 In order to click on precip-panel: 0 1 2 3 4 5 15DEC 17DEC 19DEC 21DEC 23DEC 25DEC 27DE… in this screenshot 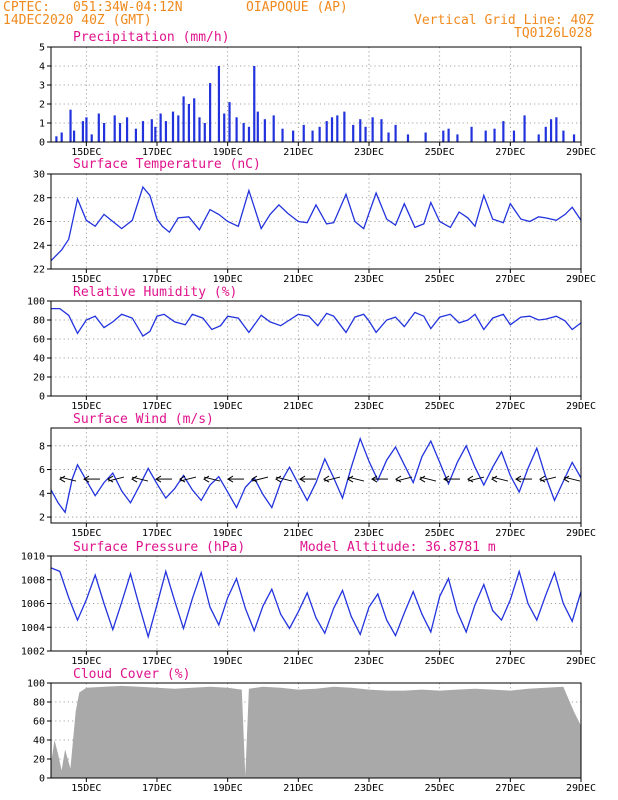, I will do `click(317, 101)`.